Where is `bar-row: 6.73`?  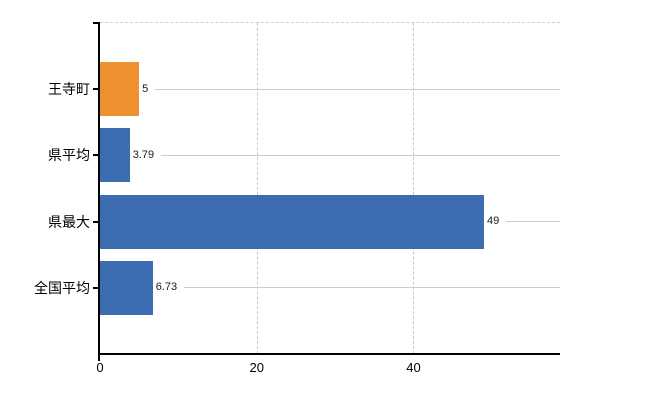
bar-row: 6.73 is located at coordinates (330, 287).